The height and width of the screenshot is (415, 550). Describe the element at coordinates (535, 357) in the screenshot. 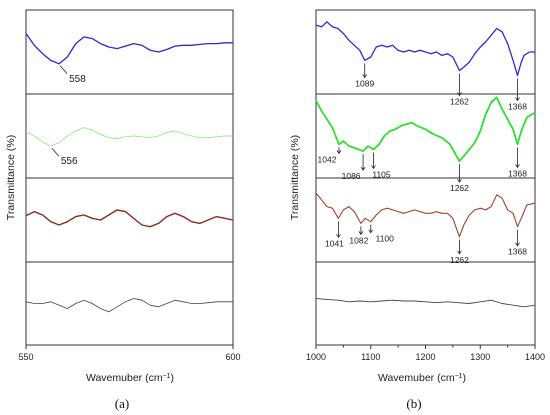

I see `x-tick-label: 1400` at that location.